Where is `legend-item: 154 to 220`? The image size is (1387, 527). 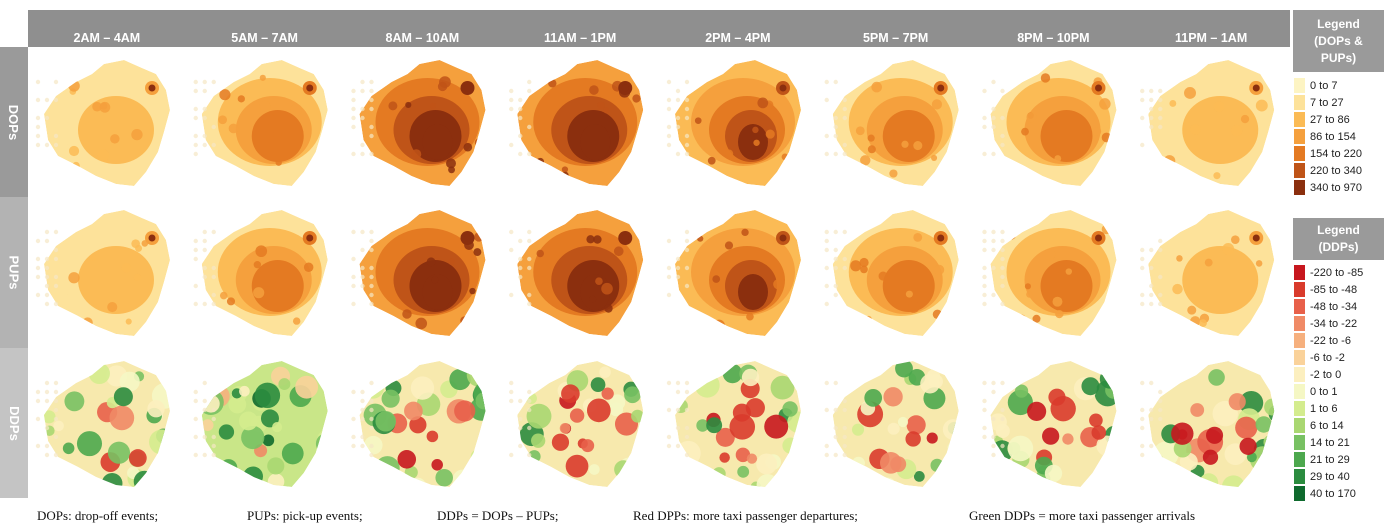 legend-item: 154 to 220 is located at coordinates (1328, 153).